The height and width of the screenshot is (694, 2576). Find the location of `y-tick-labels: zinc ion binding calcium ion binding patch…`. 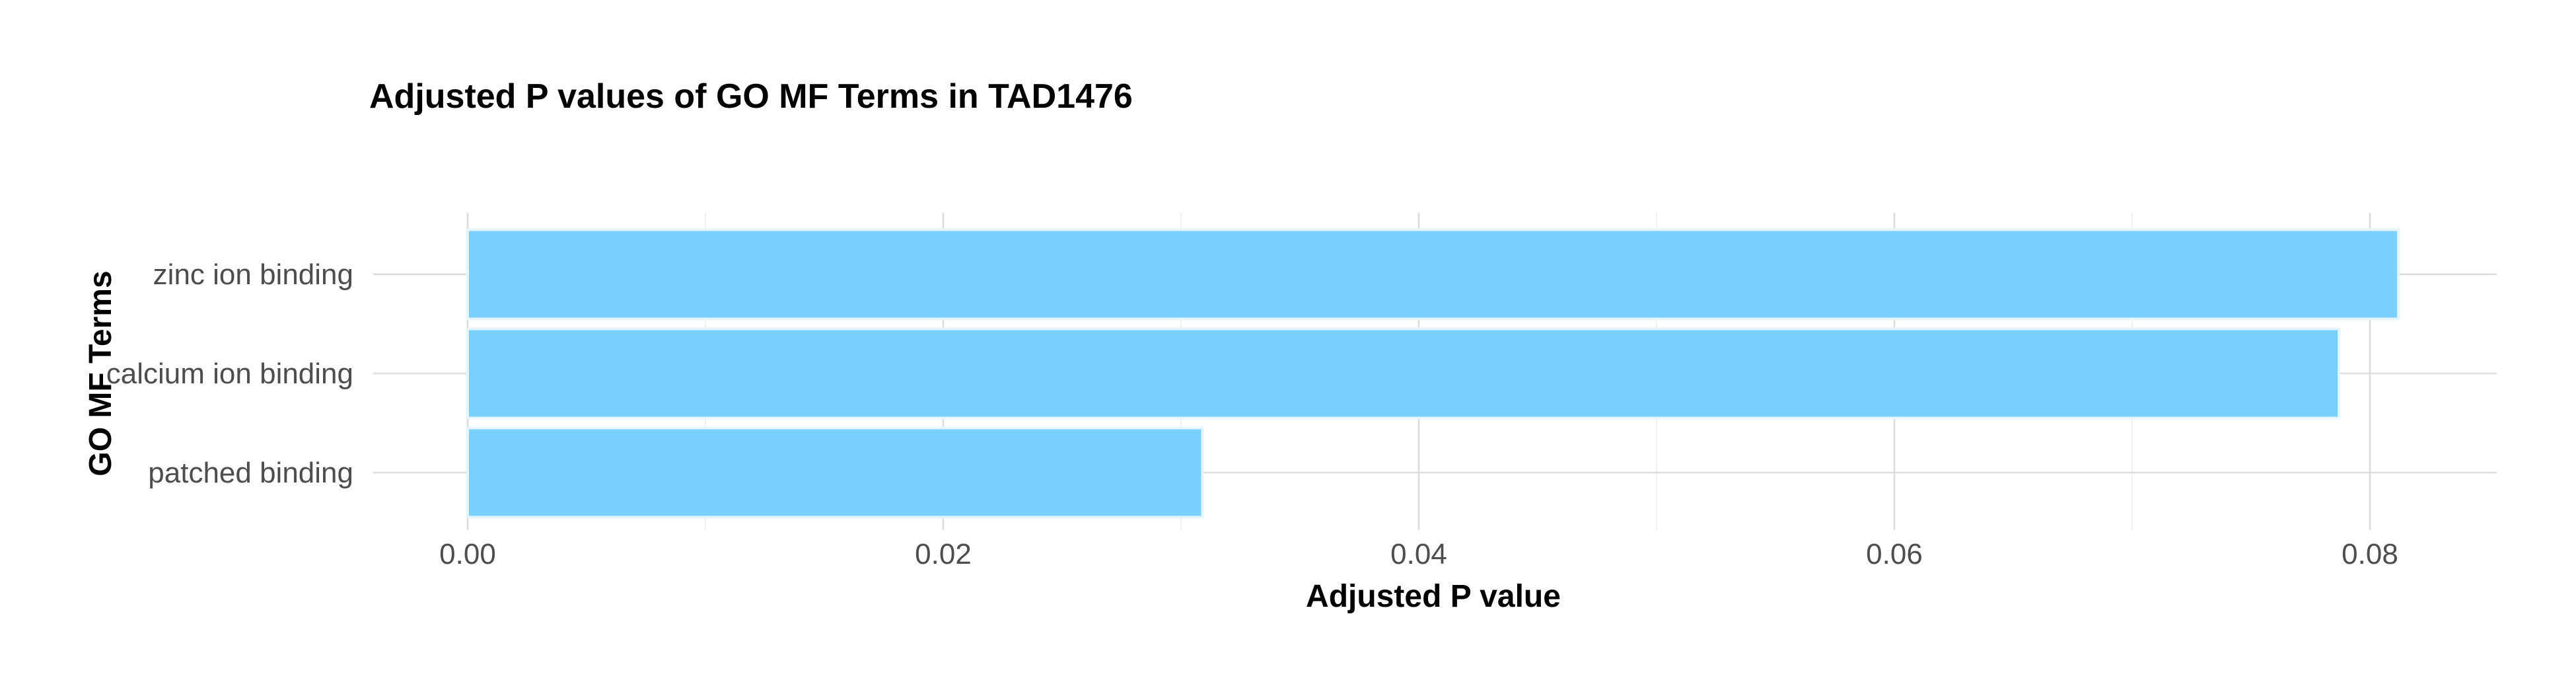

y-tick-labels: zinc ion binding calcium ion binding patch… is located at coordinates (230, 373).